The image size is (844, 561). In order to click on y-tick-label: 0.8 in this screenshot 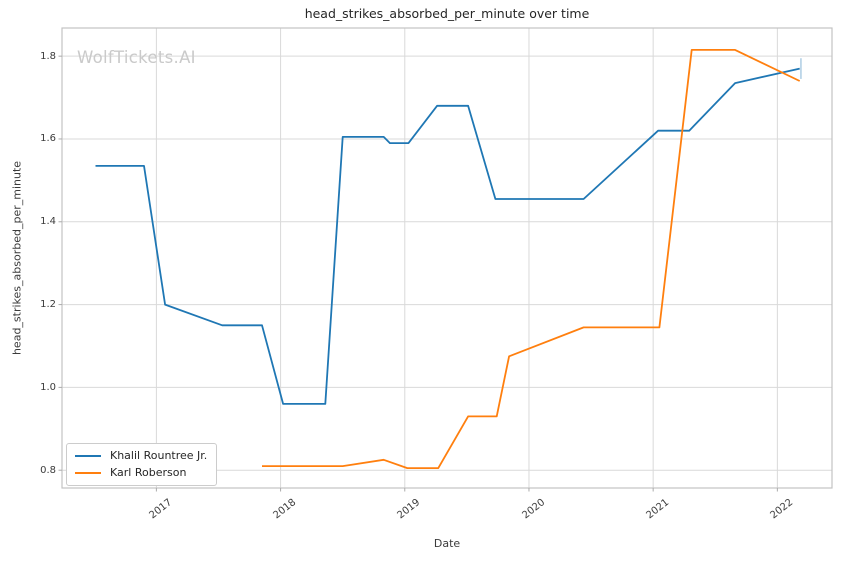, I will do `click(48, 470)`.